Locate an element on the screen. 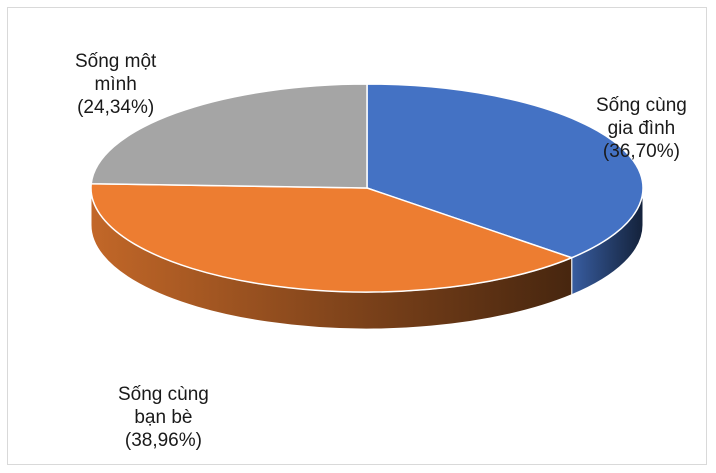 The width and height of the screenshot is (716, 473). slice-label-friends: Sống cùng bạn bè (38,96%) is located at coordinates (163, 417).